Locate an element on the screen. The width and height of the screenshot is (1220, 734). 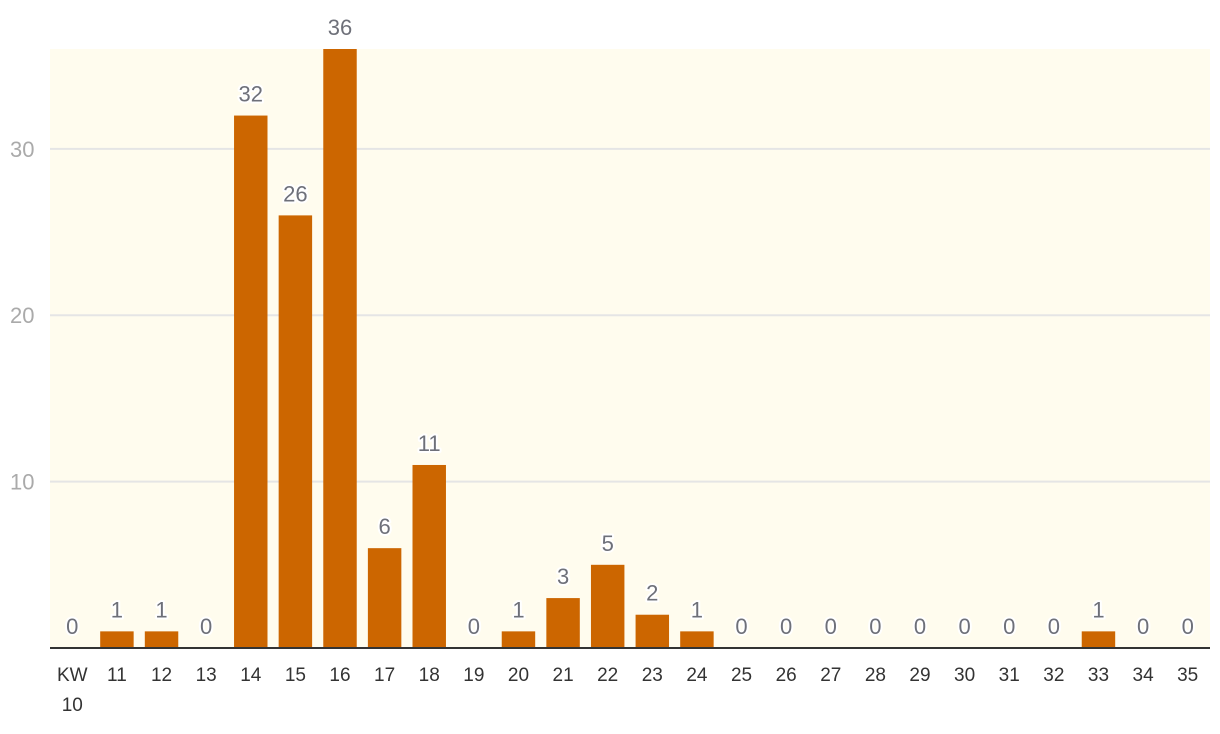
x-tick-label: 12 is located at coordinates (161, 675).